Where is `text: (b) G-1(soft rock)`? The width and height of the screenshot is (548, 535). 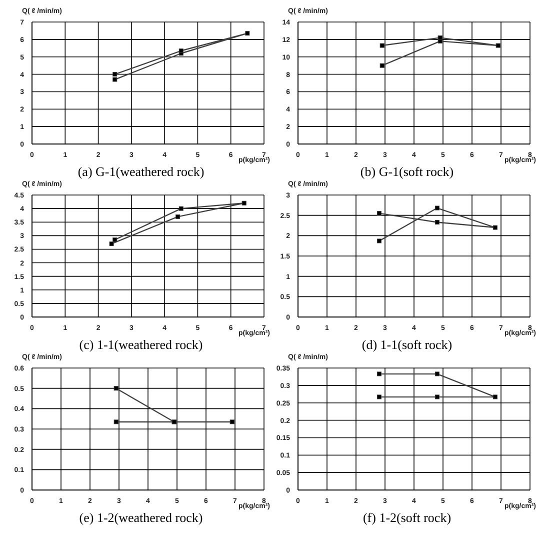
text: (b) G-1(soft rock) is located at coordinates (407, 171).